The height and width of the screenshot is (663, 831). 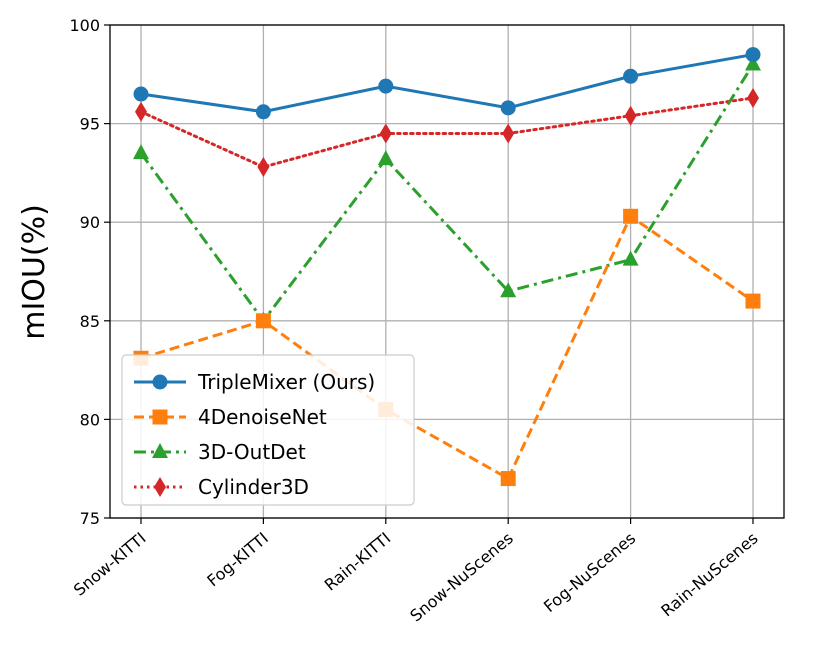 What do you see at coordinates (262, 417) in the screenshot?
I see `legend-label: 4DenoiseNet` at bounding box center [262, 417].